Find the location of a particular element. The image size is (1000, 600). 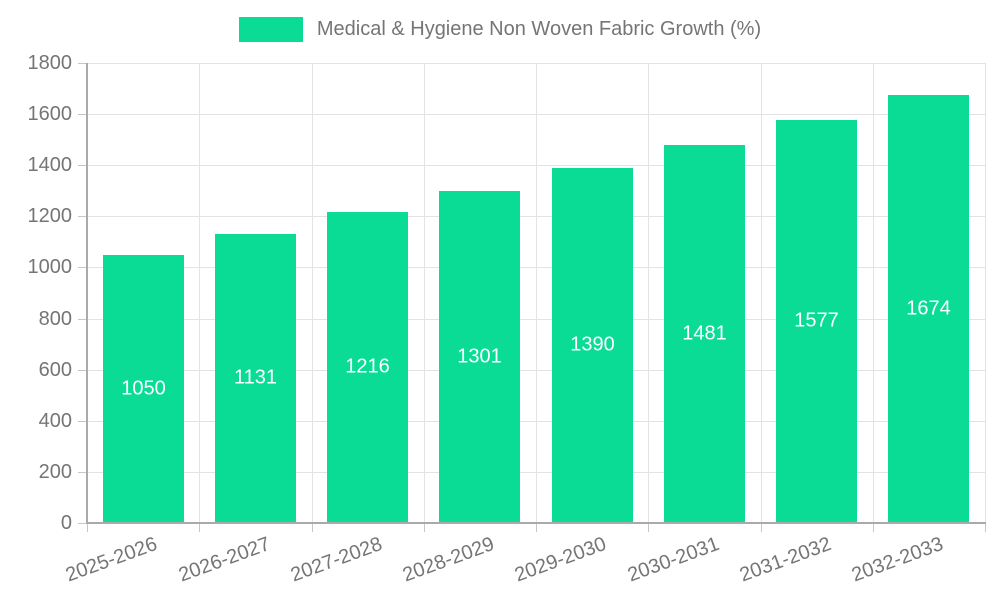

bar-value-label: 1301 is located at coordinates (479, 356).